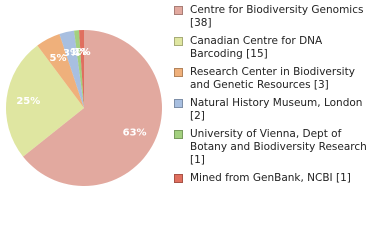 The height and width of the screenshot is (240, 380). What do you see at coordinates (135, 132) in the screenshot?
I see `slice-label: 63%` at bounding box center [135, 132].